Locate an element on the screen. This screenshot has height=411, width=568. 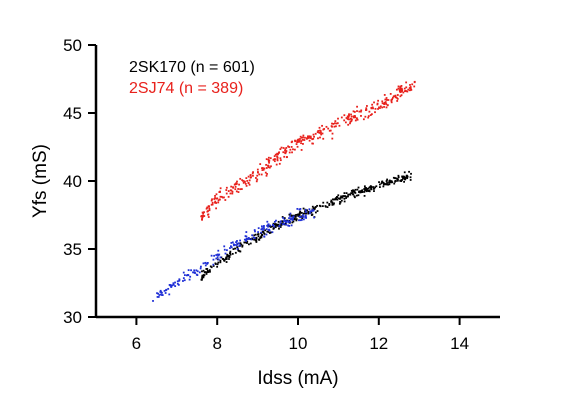
x-tick-label-6: 6 is located at coordinates (136, 343).